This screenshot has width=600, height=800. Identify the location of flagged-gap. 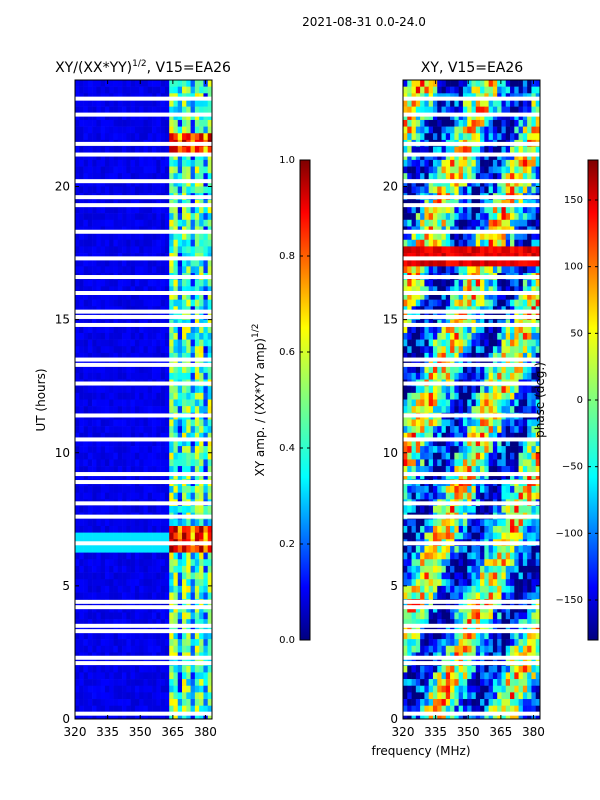
(143, 205).